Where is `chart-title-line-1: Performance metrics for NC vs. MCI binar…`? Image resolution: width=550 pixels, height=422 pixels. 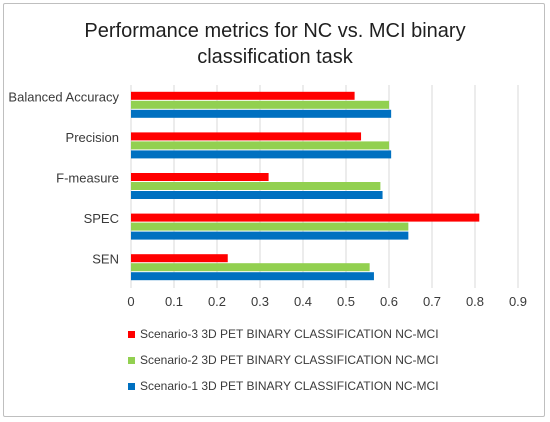 chart-title-line-1: Performance metrics for NC vs. MCI binar… is located at coordinates (275, 31).